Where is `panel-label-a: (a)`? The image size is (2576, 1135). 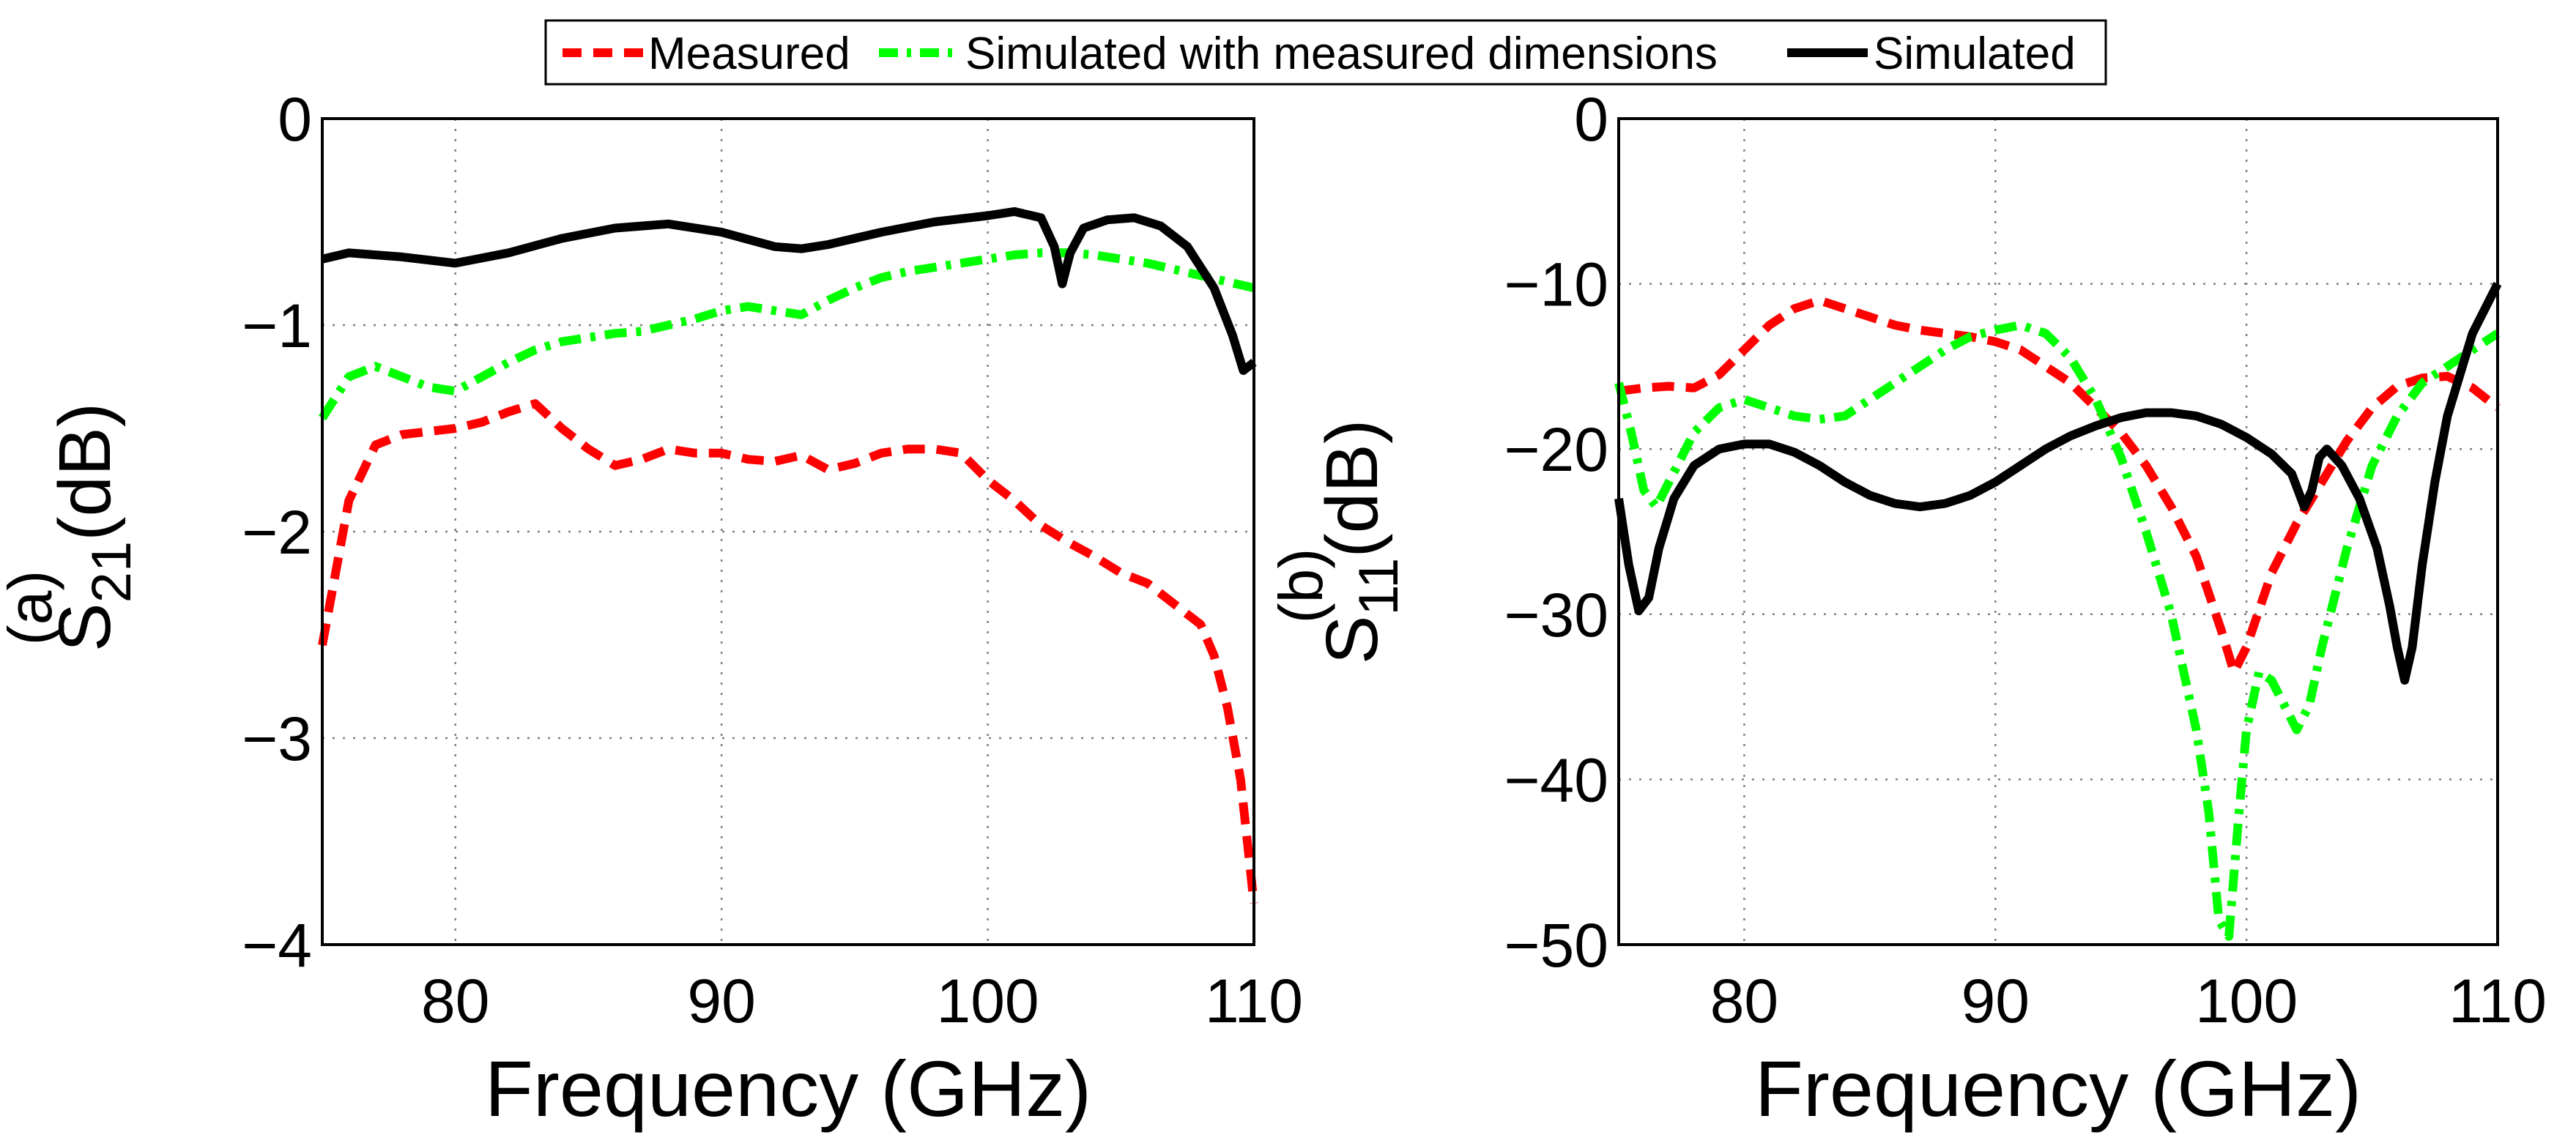
panel-label-a: (a) is located at coordinates (32, 608).